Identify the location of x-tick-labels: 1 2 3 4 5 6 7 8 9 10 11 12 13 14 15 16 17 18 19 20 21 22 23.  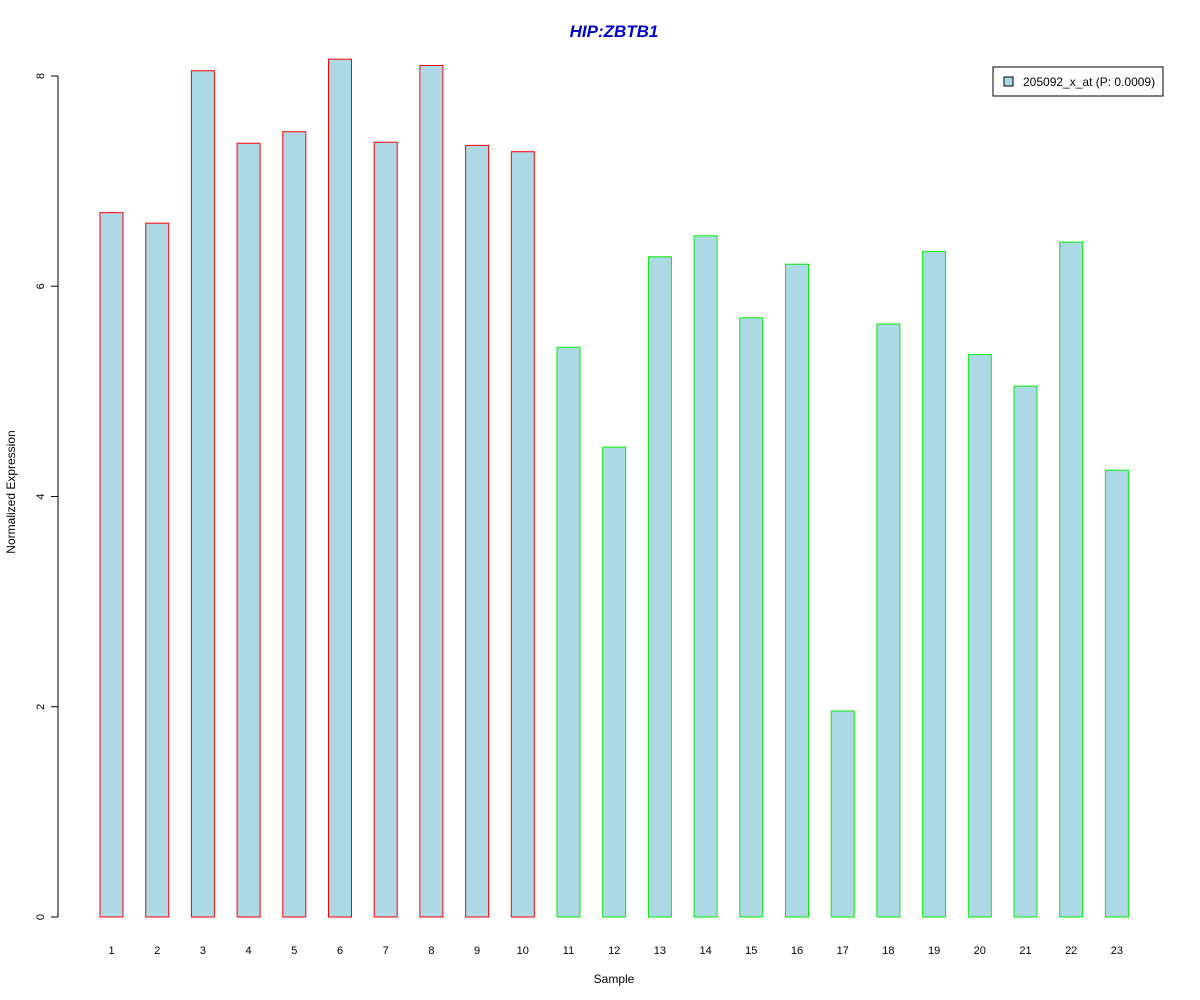
(615, 951).